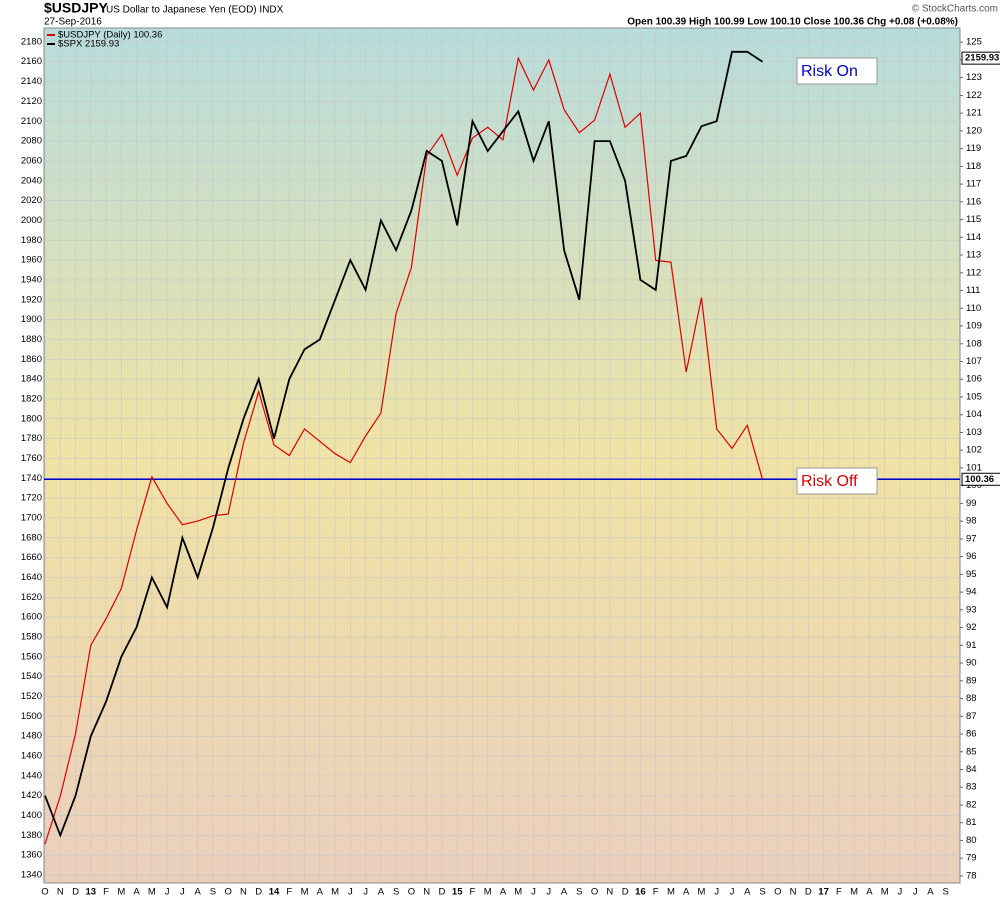 The image size is (1000, 900). Describe the element at coordinates (31, 637) in the screenshot. I see `y-tick-label: 1580` at that location.